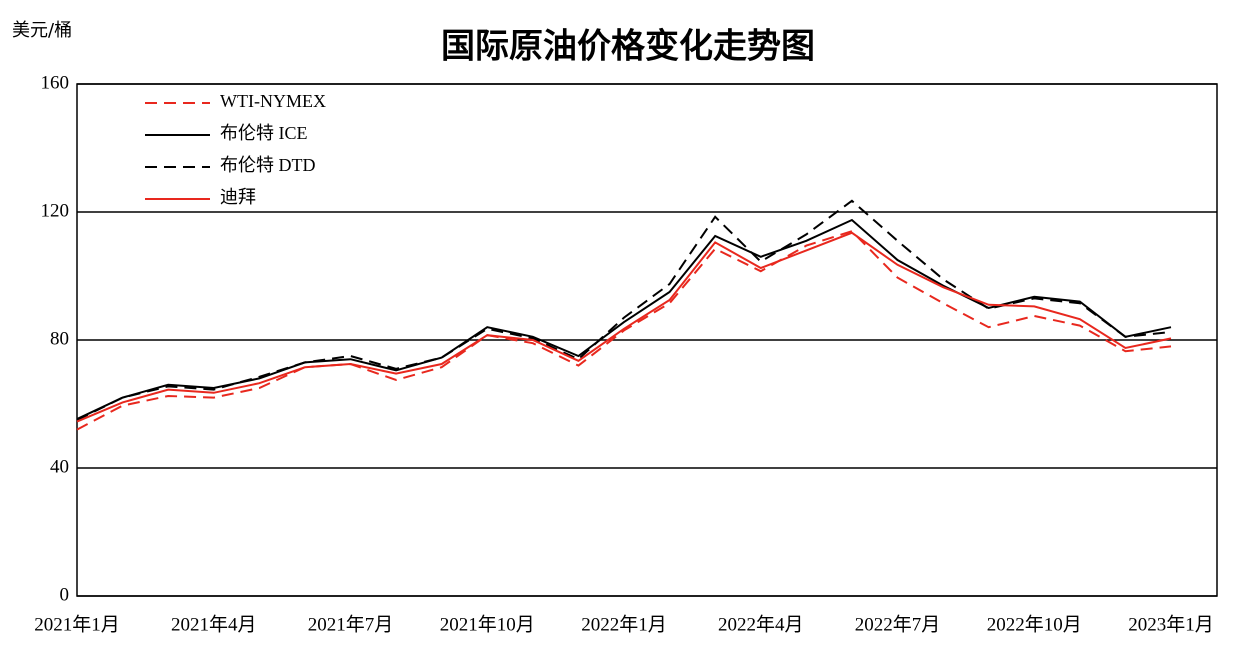  I want to click on y-tick-label: 80, so click(59, 338).